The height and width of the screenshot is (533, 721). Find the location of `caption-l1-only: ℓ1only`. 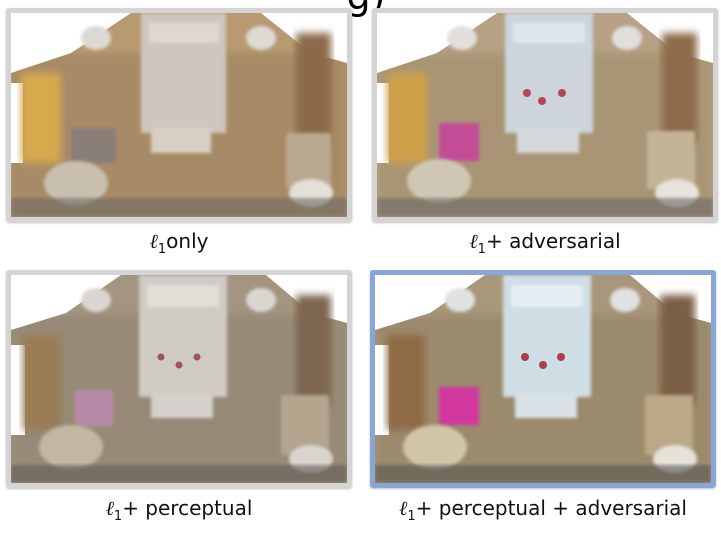

caption-l1-only: ℓ1only is located at coordinates (179, 243).